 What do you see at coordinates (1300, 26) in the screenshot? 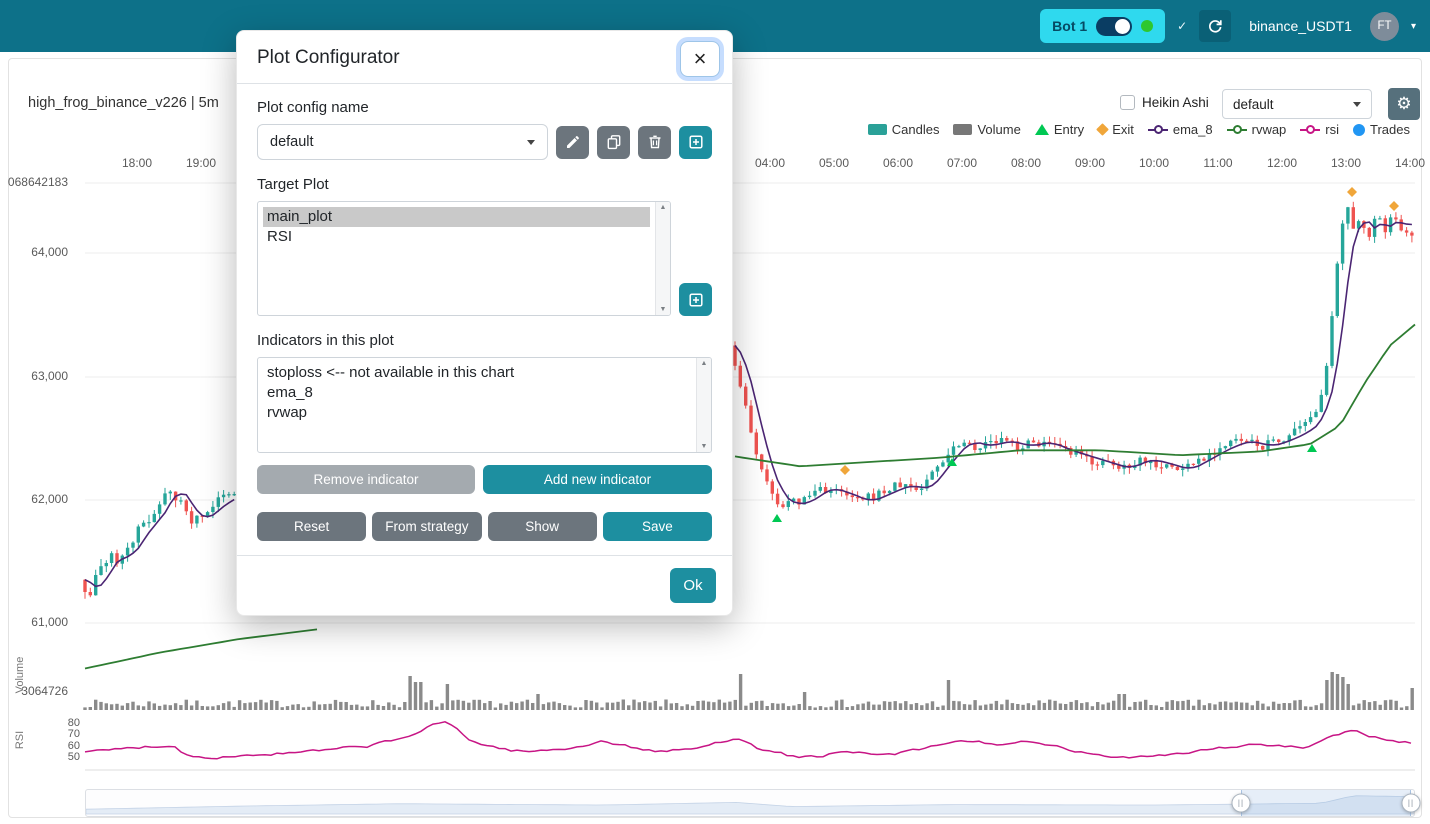
I see `exchange-account-label: binance_USDT1` at bounding box center [1300, 26].